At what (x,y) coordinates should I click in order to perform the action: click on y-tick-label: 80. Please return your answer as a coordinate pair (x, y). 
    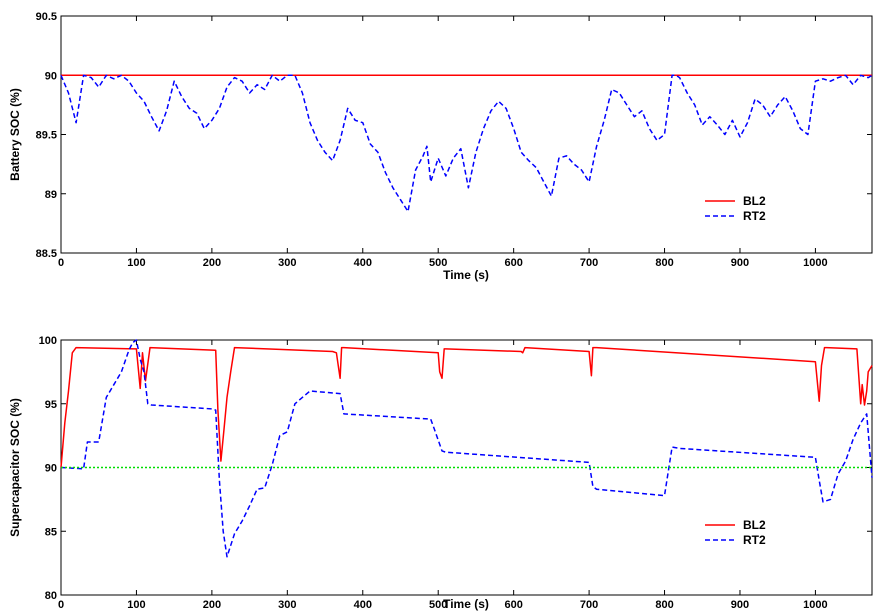
    Looking at the image, I should click on (51, 596).